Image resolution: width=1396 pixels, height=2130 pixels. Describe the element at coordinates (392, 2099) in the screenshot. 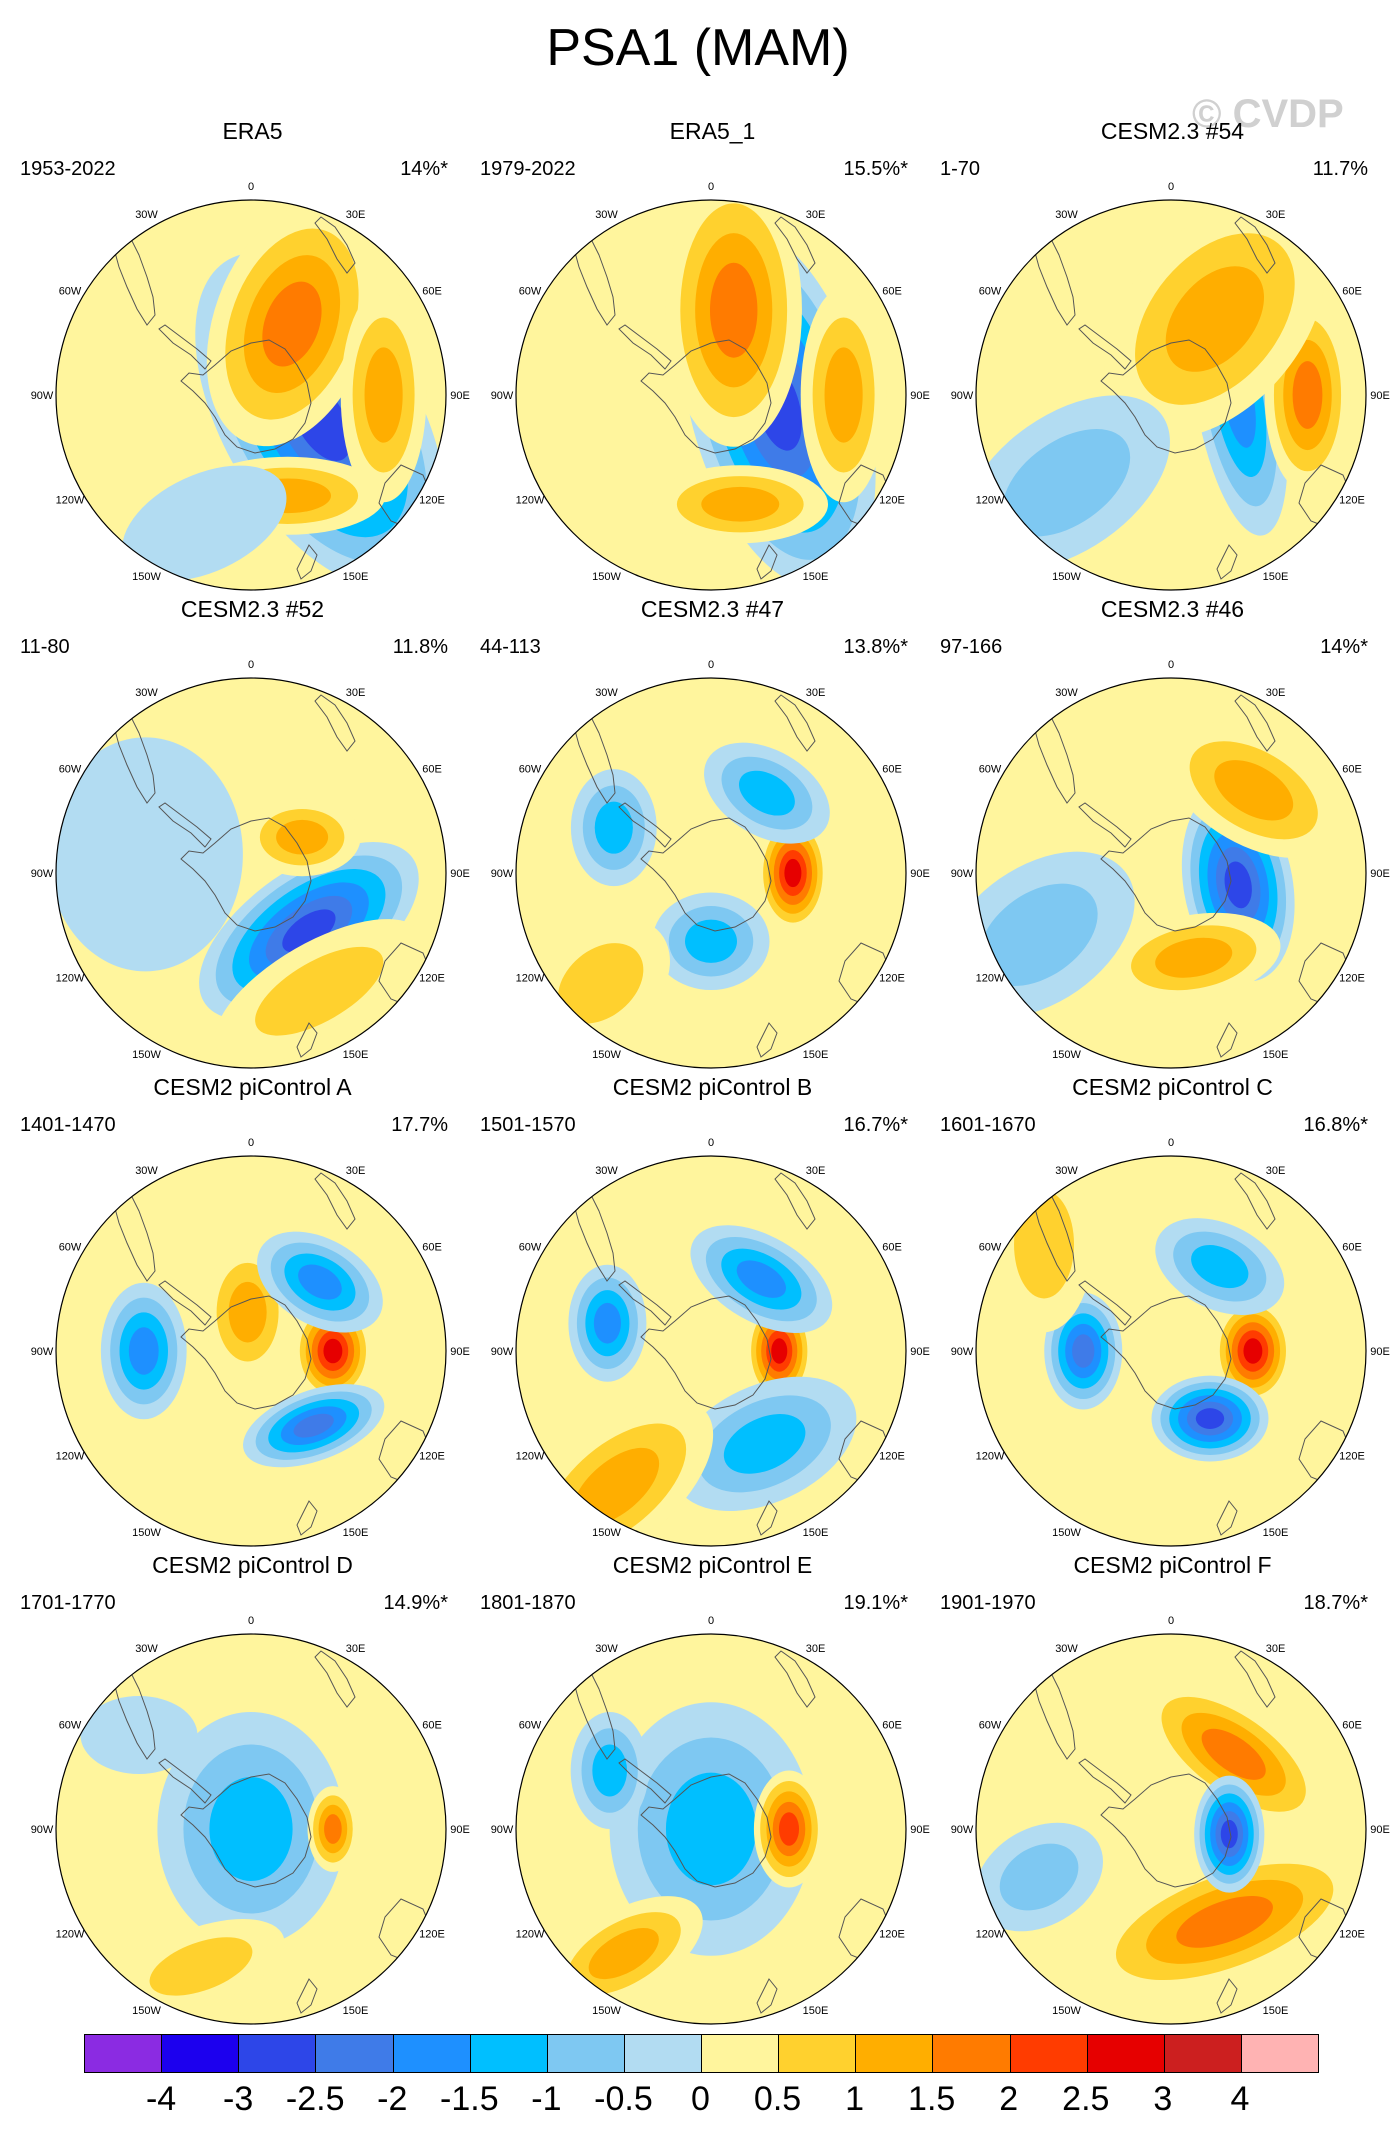

I see `colorbar-tick-label: -2` at that location.